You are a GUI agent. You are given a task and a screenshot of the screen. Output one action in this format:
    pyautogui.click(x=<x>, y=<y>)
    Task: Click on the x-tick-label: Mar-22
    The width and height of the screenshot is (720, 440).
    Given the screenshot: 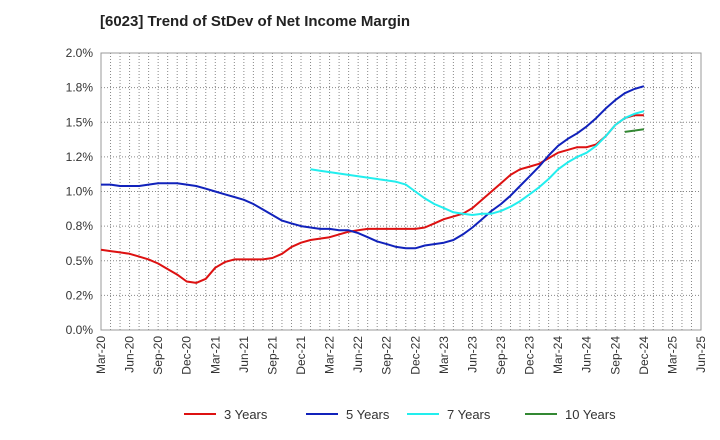 What is the action you would take?
    pyautogui.click(x=330, y=355)
    